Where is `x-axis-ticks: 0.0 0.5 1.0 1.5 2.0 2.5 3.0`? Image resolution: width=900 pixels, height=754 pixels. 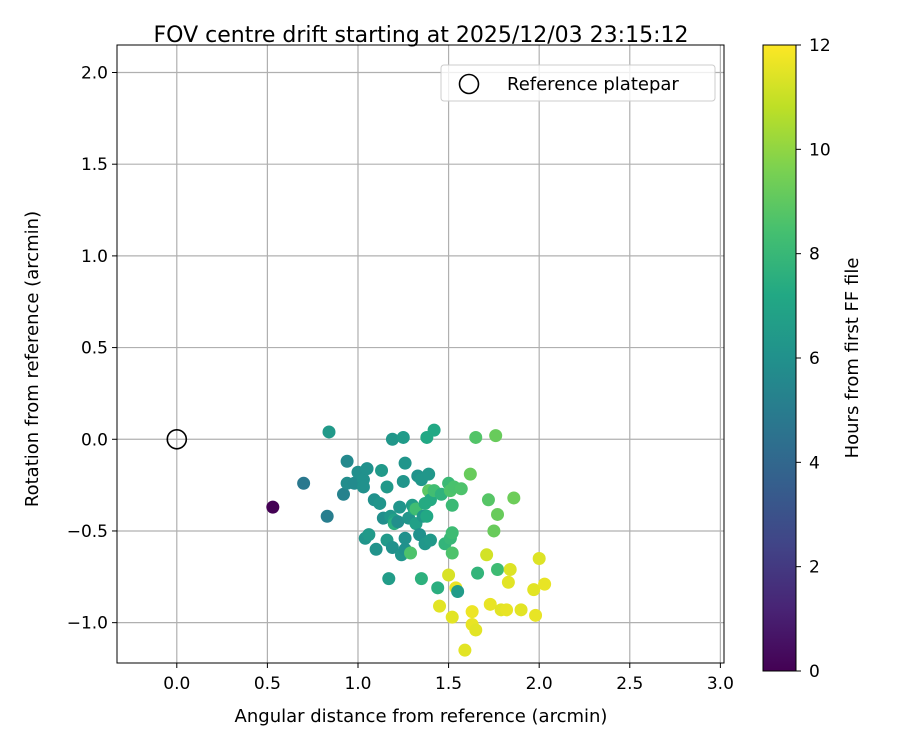
x-axis-ticks: 0.0 0.5 1.0 1.5 2.0 2.5 3.0 is located at coordinates (448, 678).